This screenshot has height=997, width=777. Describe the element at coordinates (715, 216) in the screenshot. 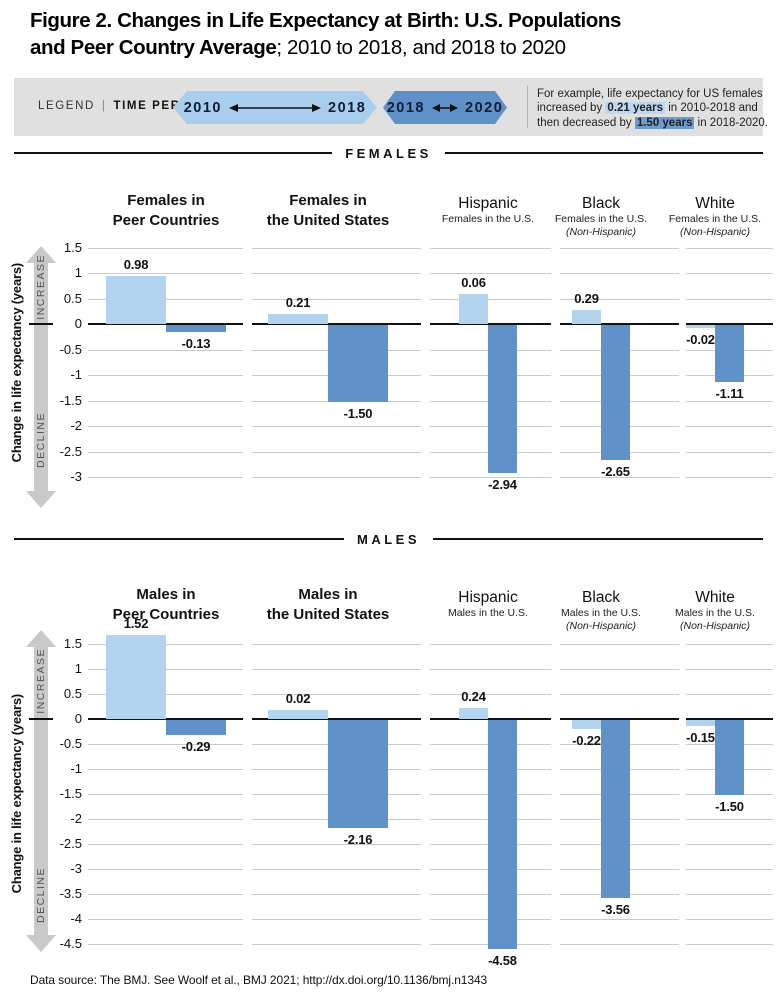

I see `chart-group-title: White Females in the U.S. (Non-Hispanic)` at that location.